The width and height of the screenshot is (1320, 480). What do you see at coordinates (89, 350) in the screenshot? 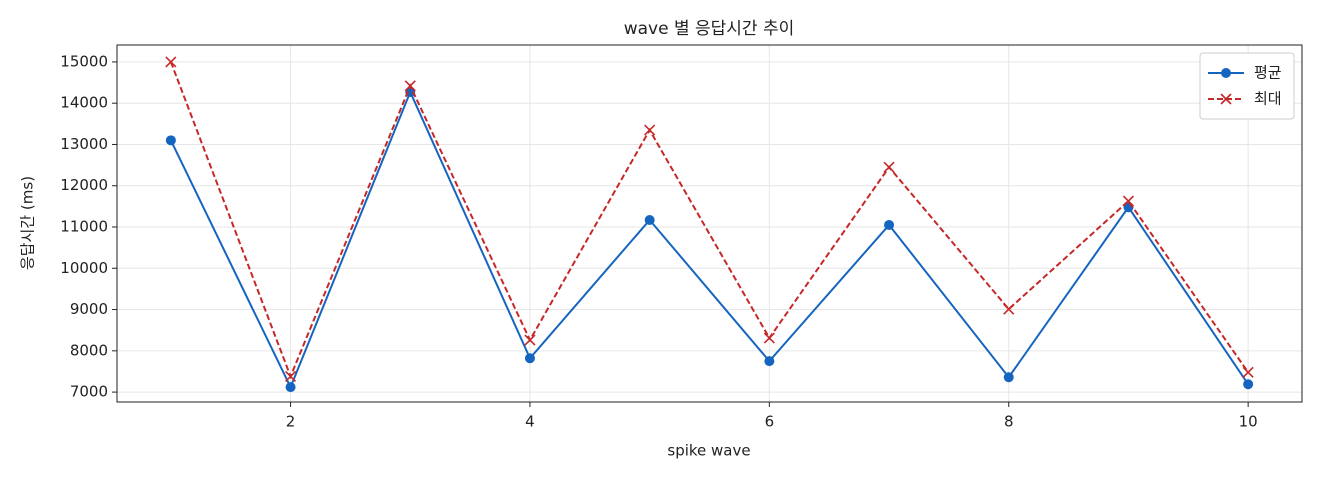
I see `y-tick-label: 8000` at bounding box center [89, 350].